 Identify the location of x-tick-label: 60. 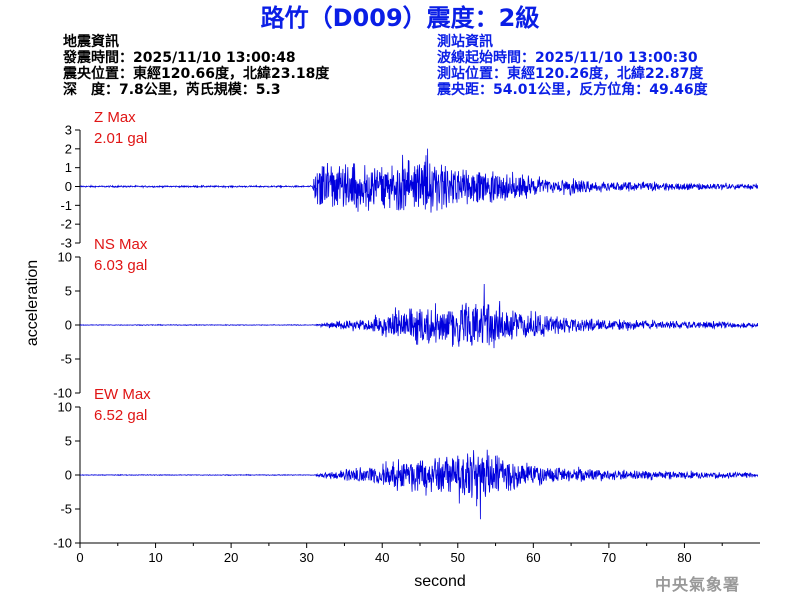
(533, 557).